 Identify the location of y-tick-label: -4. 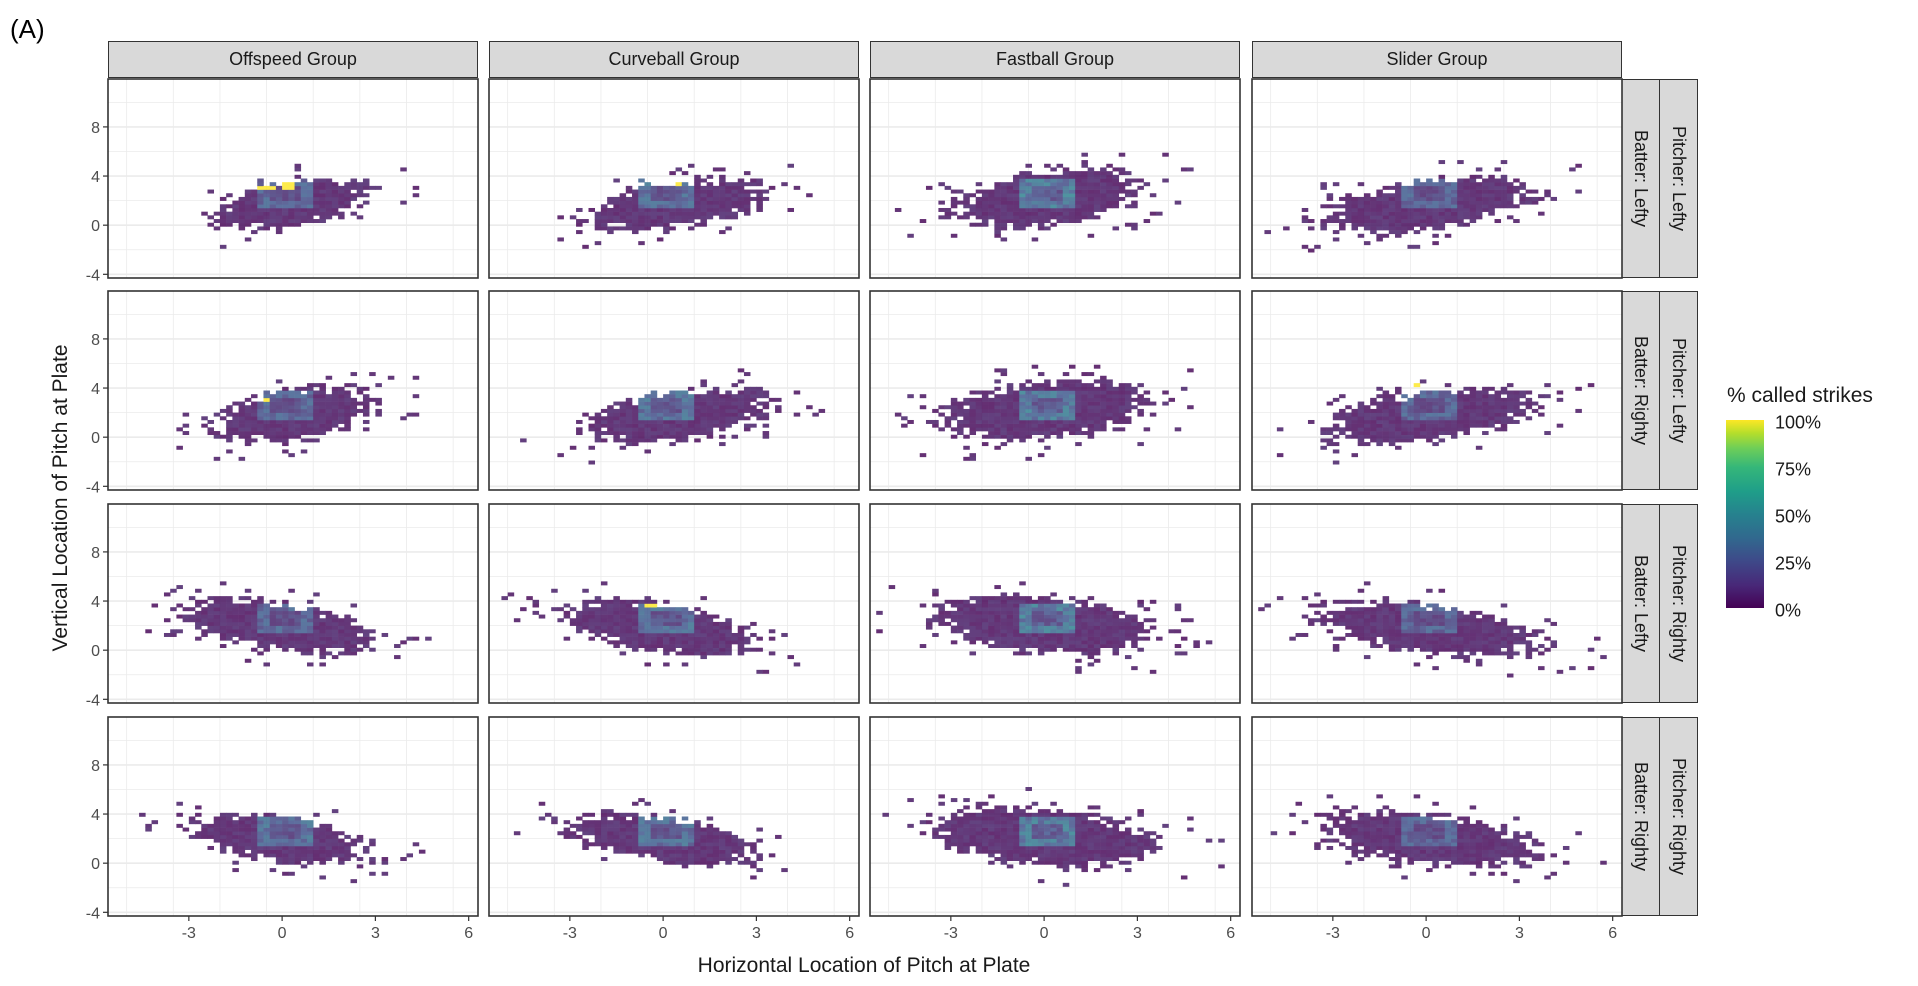
(93, 275).